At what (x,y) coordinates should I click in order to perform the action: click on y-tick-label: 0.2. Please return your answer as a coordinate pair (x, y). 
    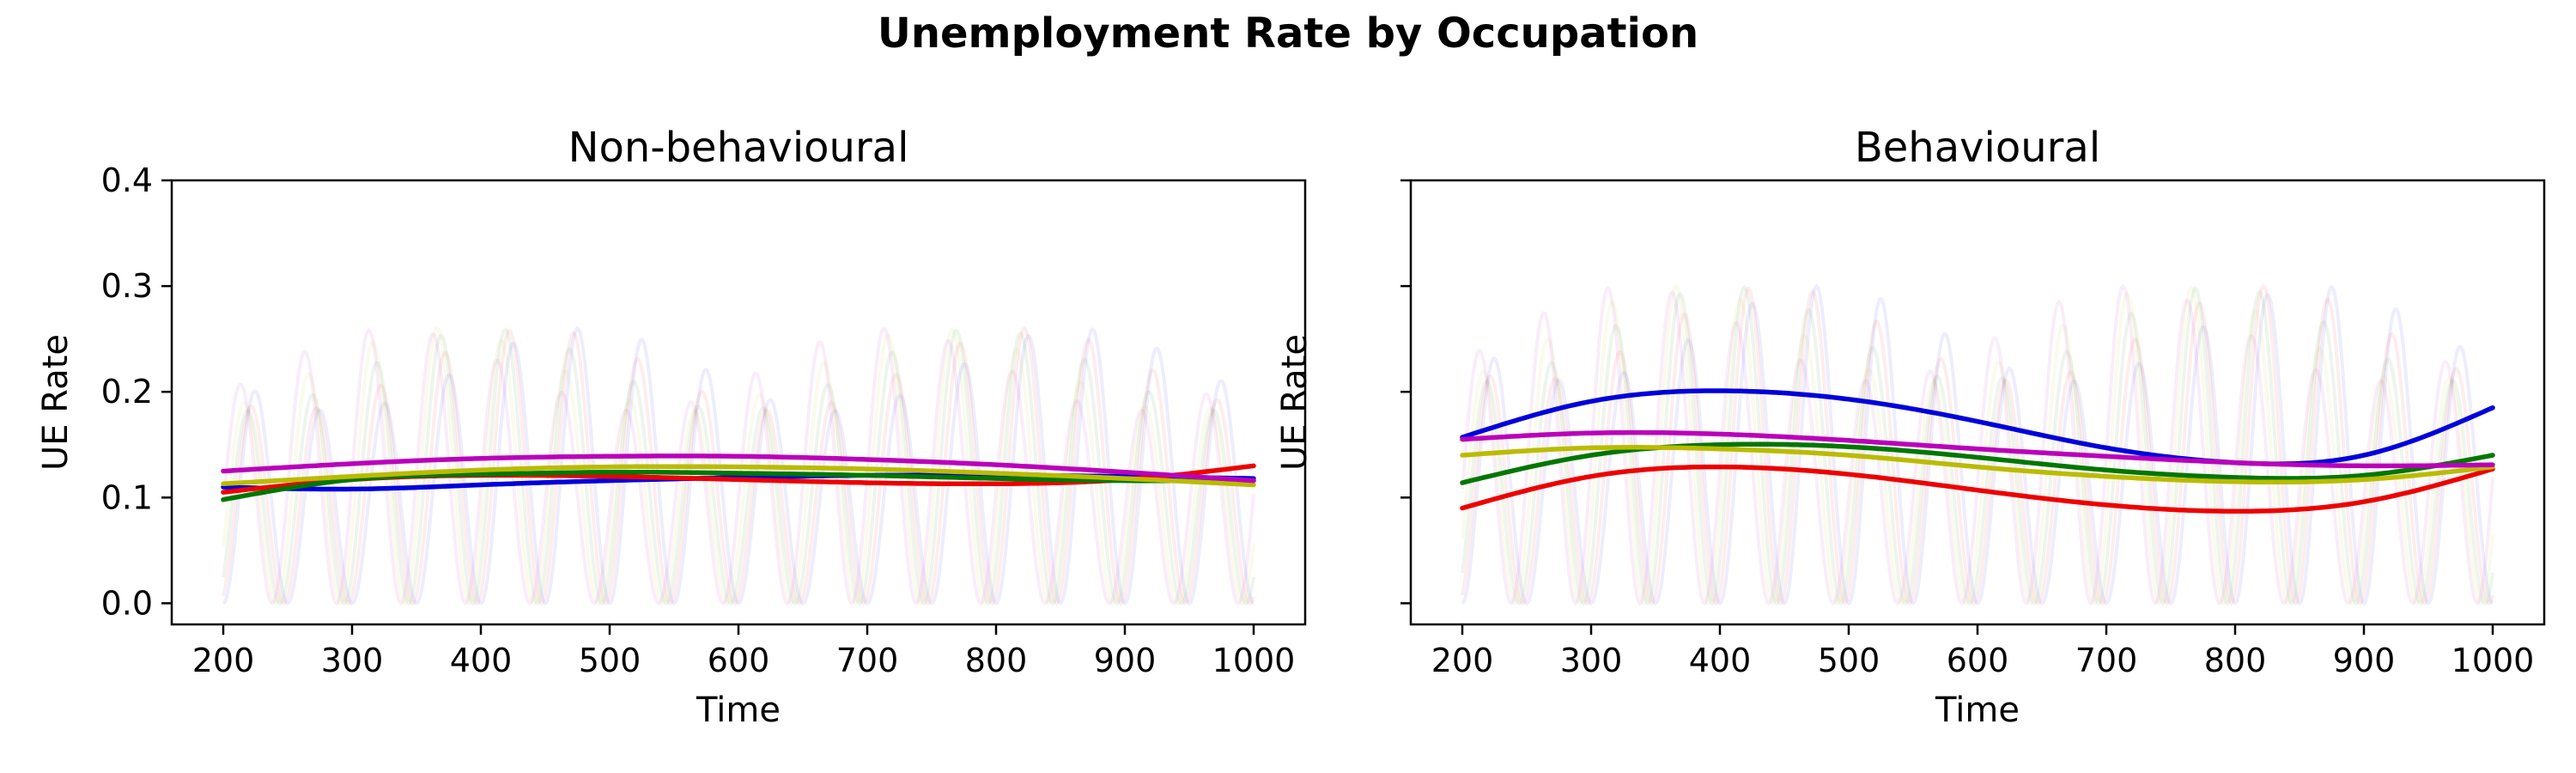
    Looking at the image, I should click on (127, 392).